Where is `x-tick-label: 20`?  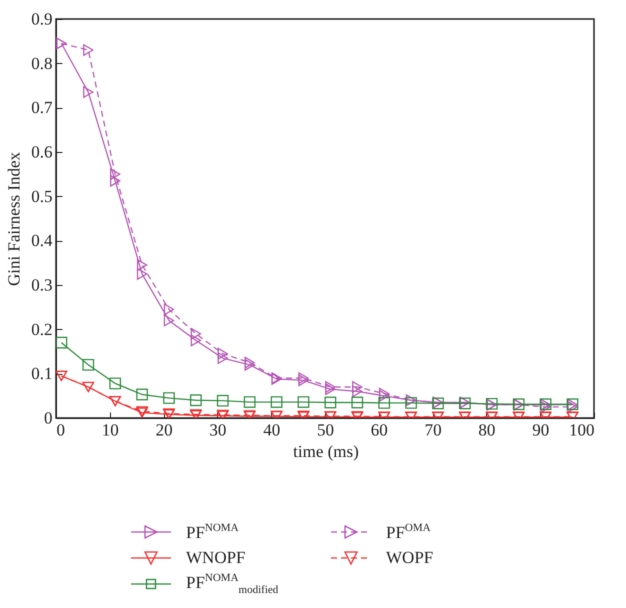 x-tick-label: 20 is located at coordinates (164, 430).